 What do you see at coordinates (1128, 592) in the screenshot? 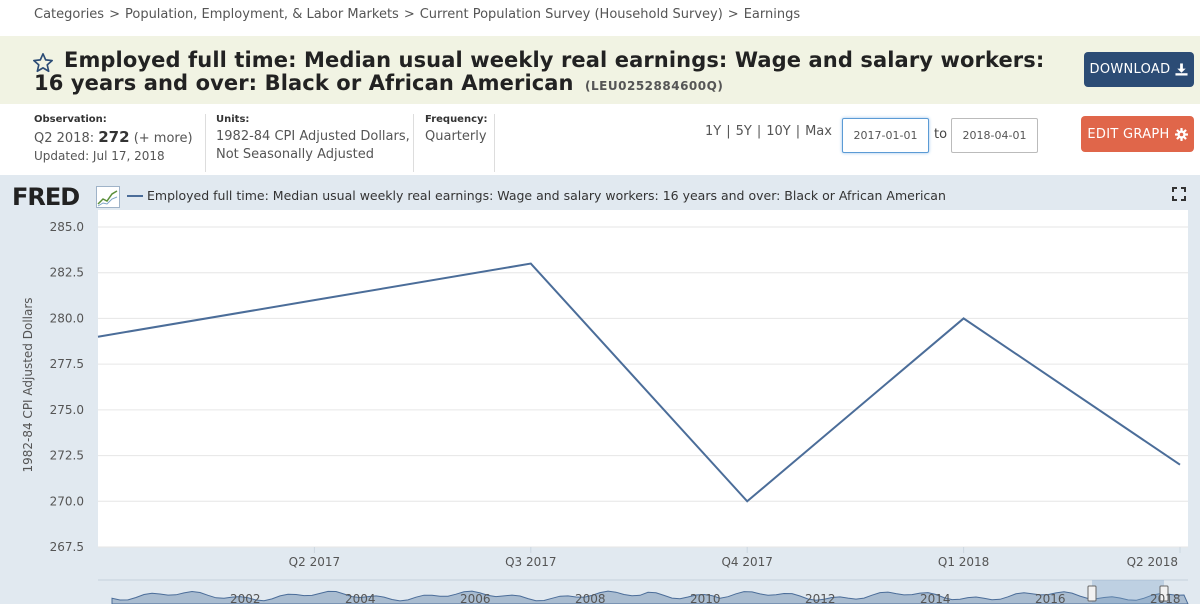
I see `navigator-selection` at bounding box center [1128, 592].